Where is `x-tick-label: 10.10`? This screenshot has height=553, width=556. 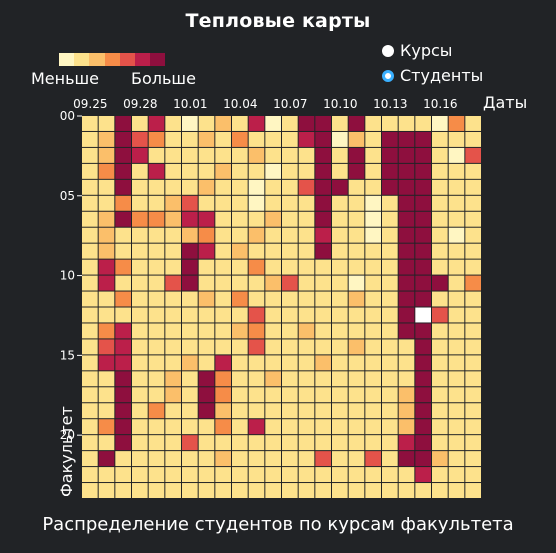
x-tick-label: 10.10 is located at coordinates (340, 104).